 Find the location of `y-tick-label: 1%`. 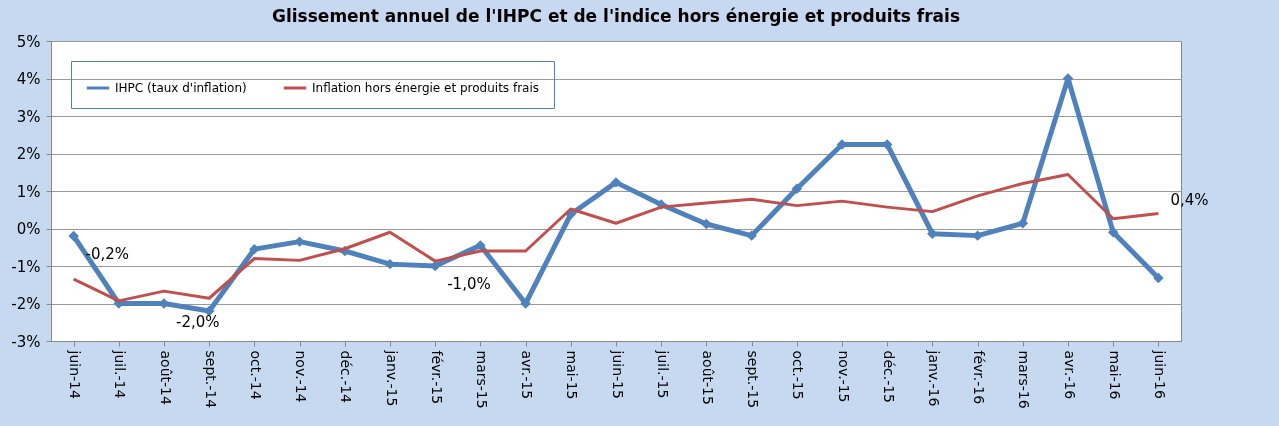

y-tick-label: 1% is located at coordinates (28, 191).